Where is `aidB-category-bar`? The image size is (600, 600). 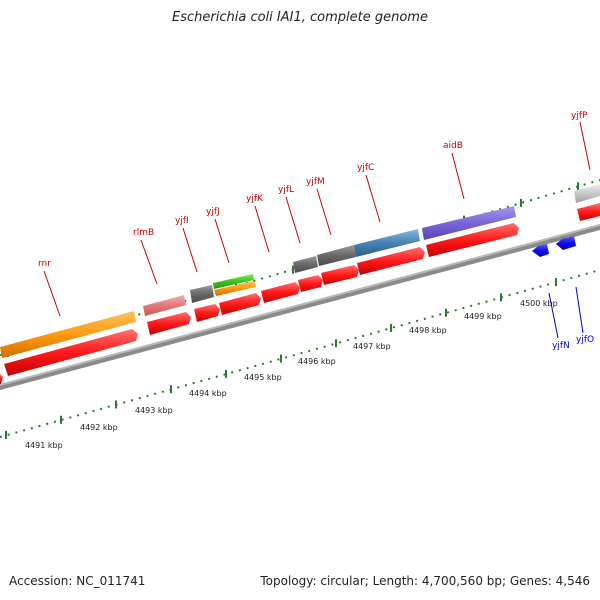
aidB-category-bar is located at coordinates (469, 223).